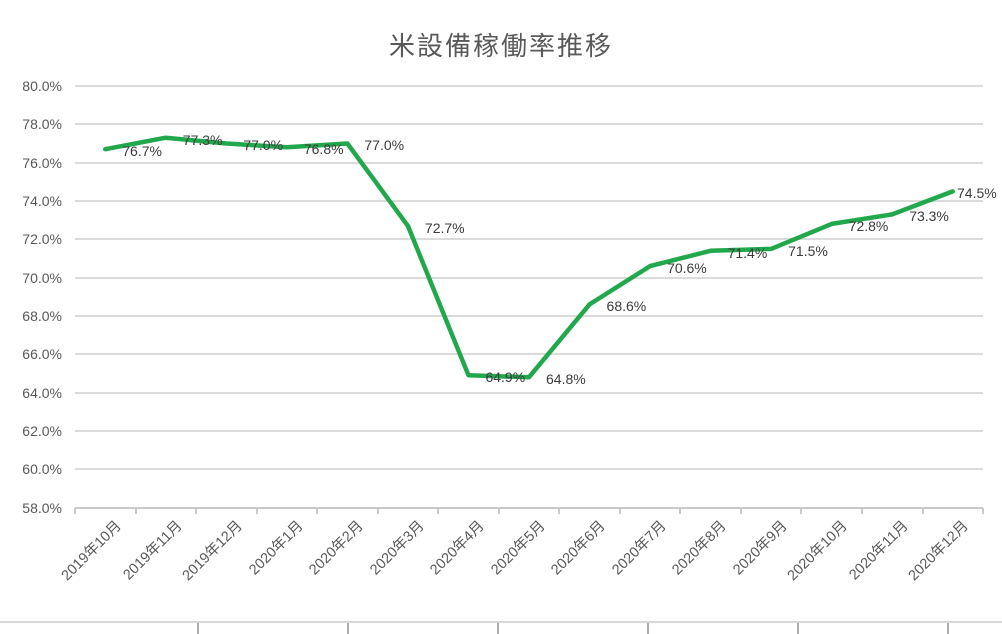 Image resolution: width=1002 pixels, height=634 pixels. Describe the element at coordinates (529, 507) in the screenshot. I see `x-axis-line` at that location.